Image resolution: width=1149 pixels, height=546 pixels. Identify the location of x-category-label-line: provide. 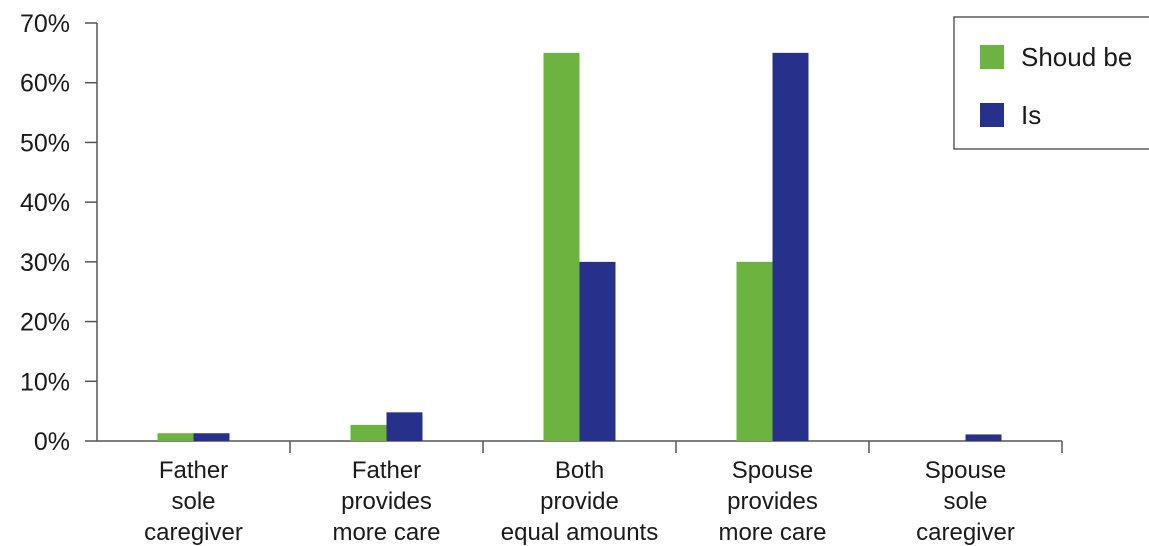
(579, 501).